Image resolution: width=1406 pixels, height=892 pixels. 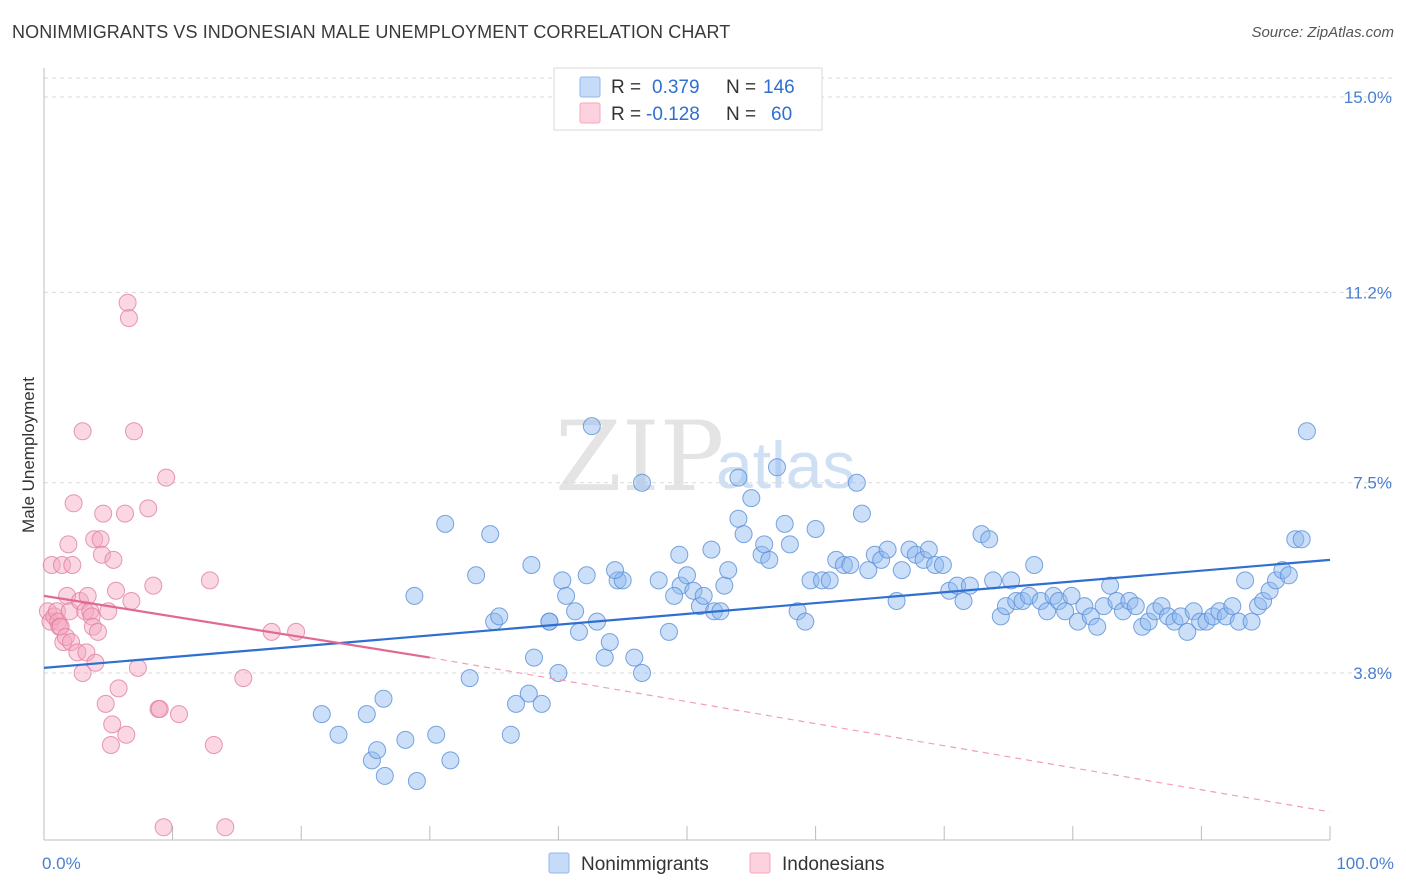 I want to click on watermark: ZIP atlas, so click(x=705, y=457).